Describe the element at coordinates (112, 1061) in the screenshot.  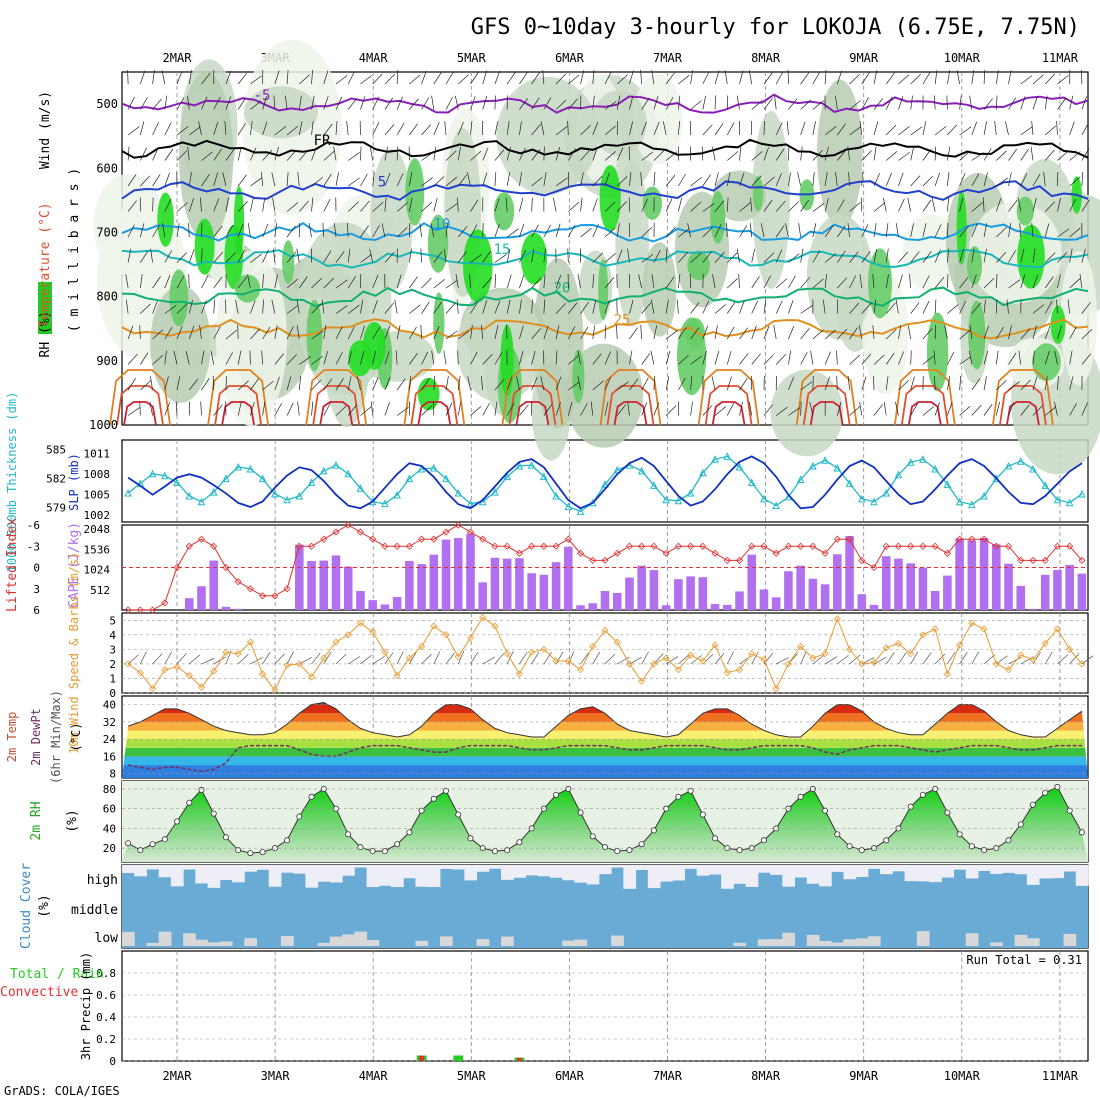
I see `precip-tick-label: 0` at that location.